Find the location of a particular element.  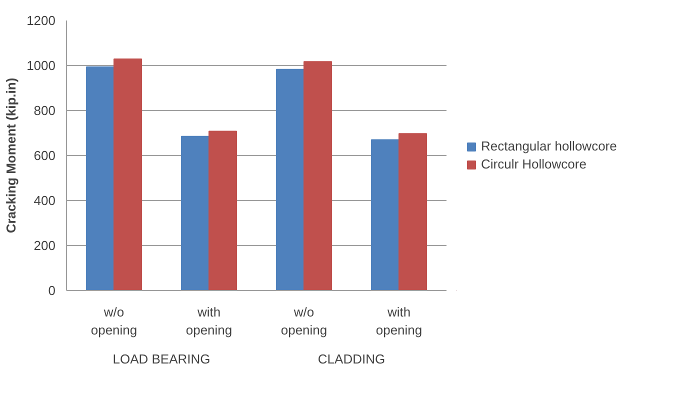

text: CLADDING is located at coordinates (352, 359).